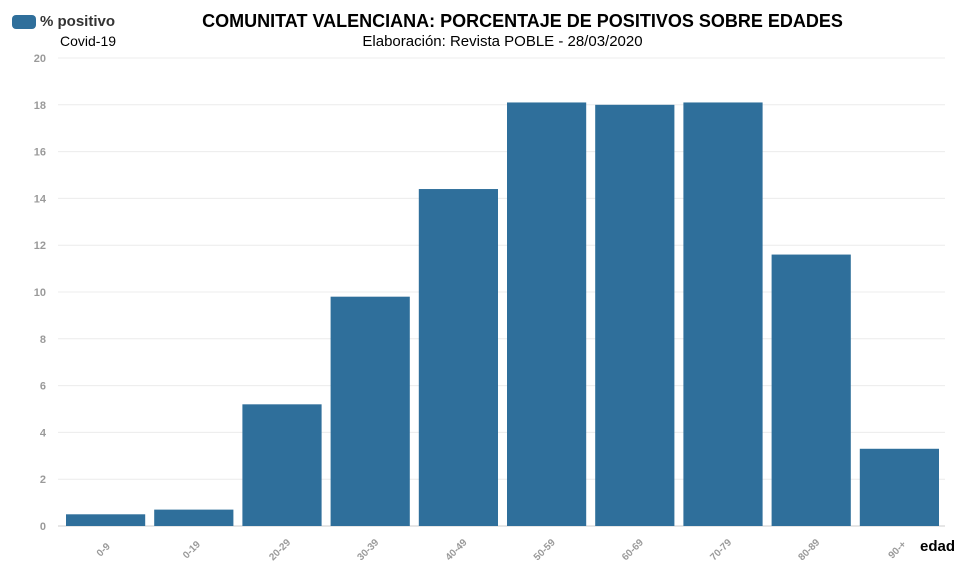 The height and width of the screenshot is (575, 965). Describe the element at coordinates (809, 550) in the screenshot. I see `x-tick-label: 80-89` at that location.